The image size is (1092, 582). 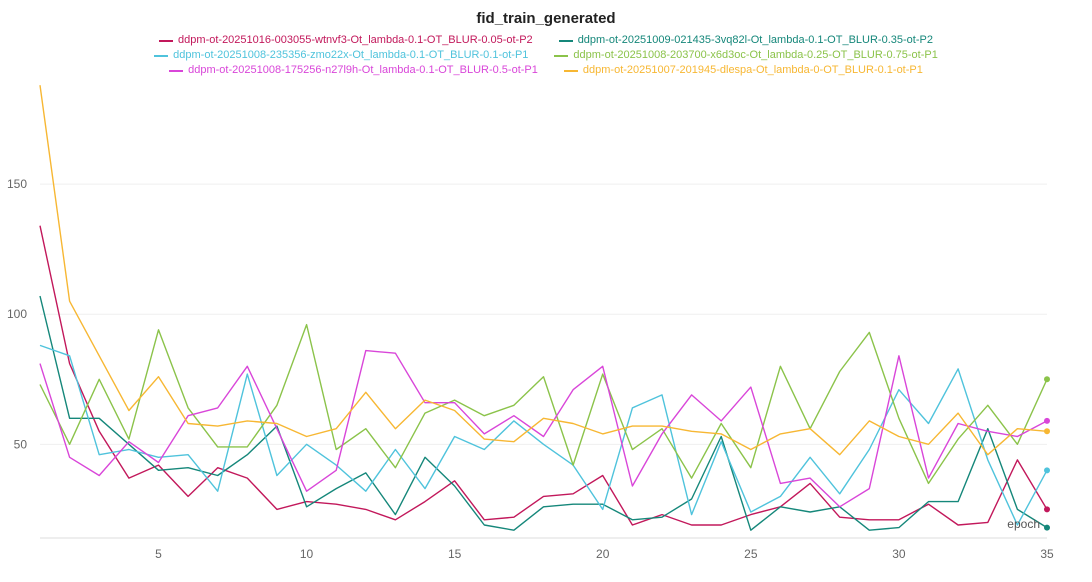 What do you see at coordinates (751, 554) in the screenshot?
I see `x-tick-label: 25` at bounding box center [751, 554].